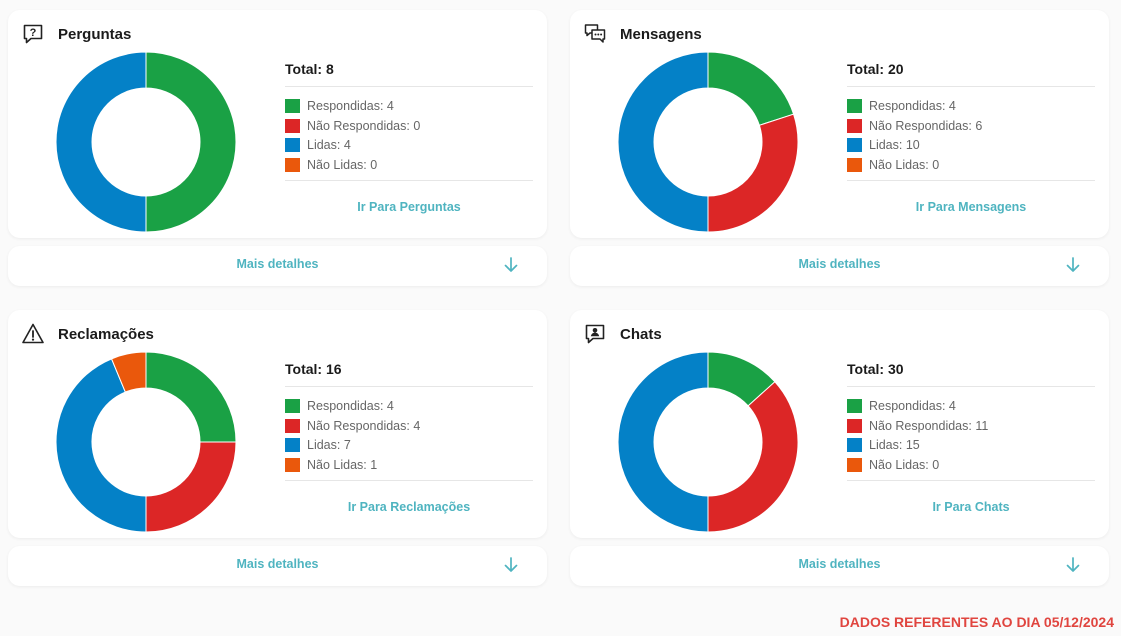  Describe the element at coordinates (329, 145) in the screenshot. I see `legend-label: Lidas: 4` at that location.